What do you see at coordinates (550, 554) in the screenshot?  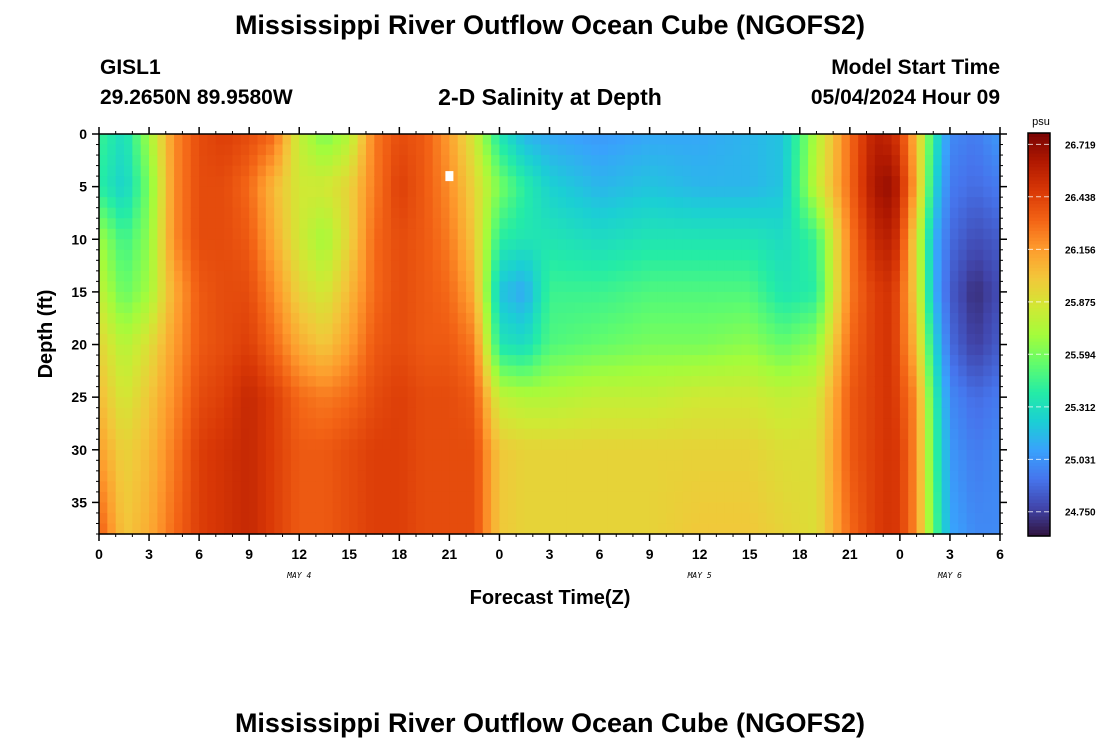 I see `x-tick-label: 3` at bounding box center [550, 554].